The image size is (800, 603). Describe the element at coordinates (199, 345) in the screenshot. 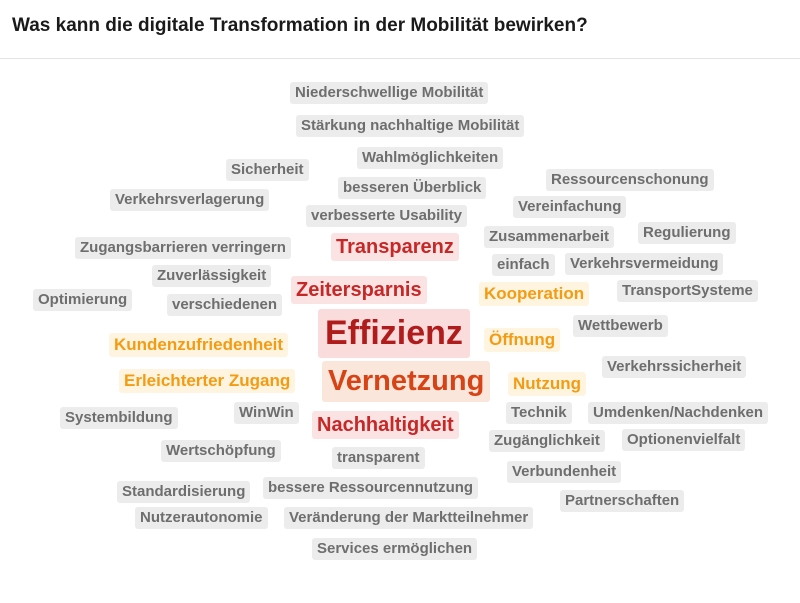

I see `word-cloud-item: Kundenzufriedenheit` at that location.